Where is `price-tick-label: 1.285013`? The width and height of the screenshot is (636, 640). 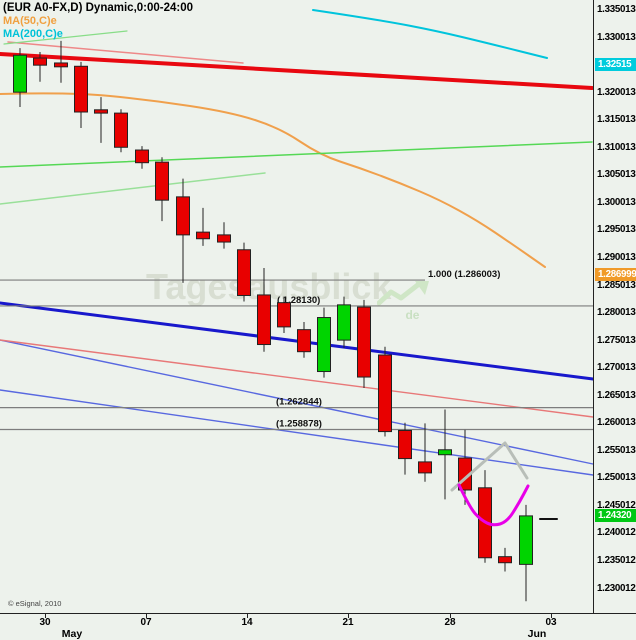
price-tick-label: 1.285013 is located at coordinates (616, 285).